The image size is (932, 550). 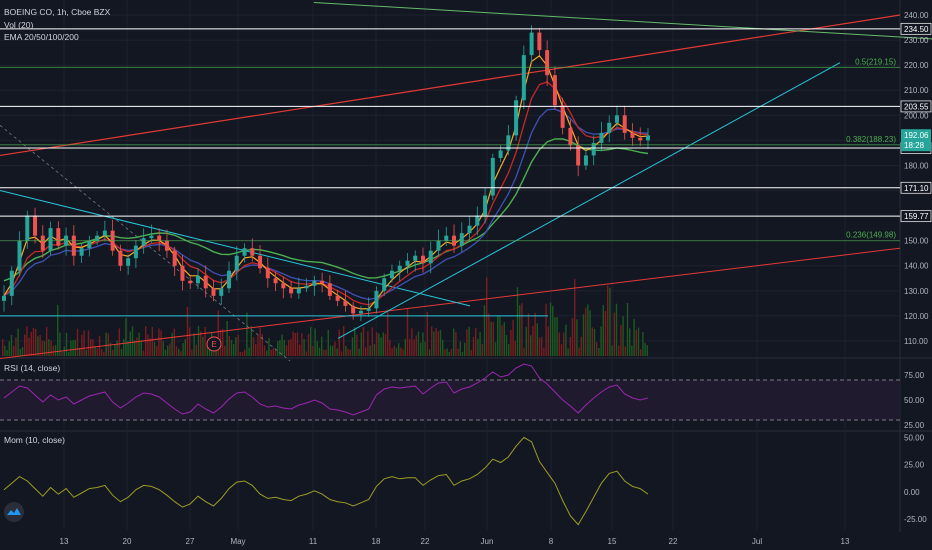 I want to click on time-tick-label: May, so click(x=237, y=541).